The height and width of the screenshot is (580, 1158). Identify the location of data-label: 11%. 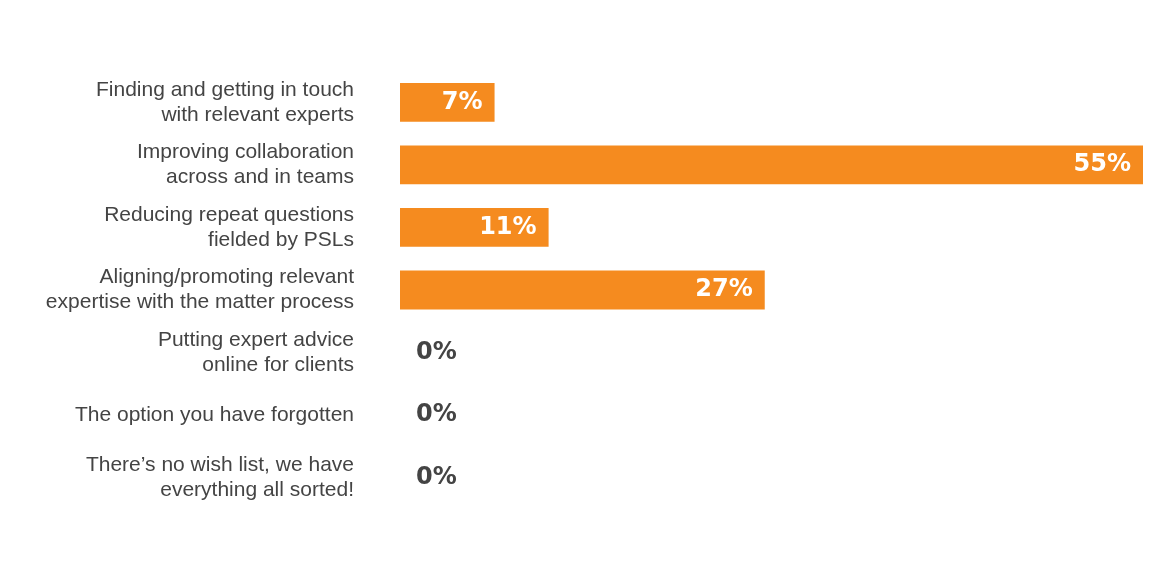
(508, 225).